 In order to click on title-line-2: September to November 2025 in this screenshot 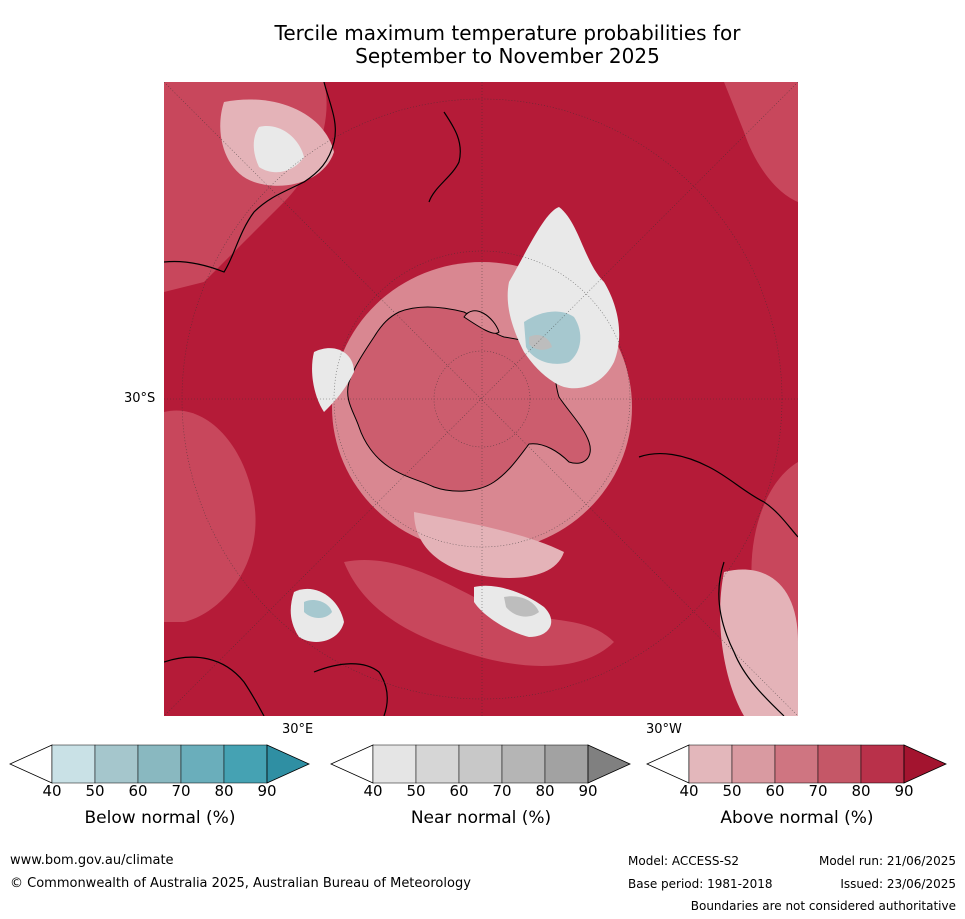, I will do `click(507, 56)`.